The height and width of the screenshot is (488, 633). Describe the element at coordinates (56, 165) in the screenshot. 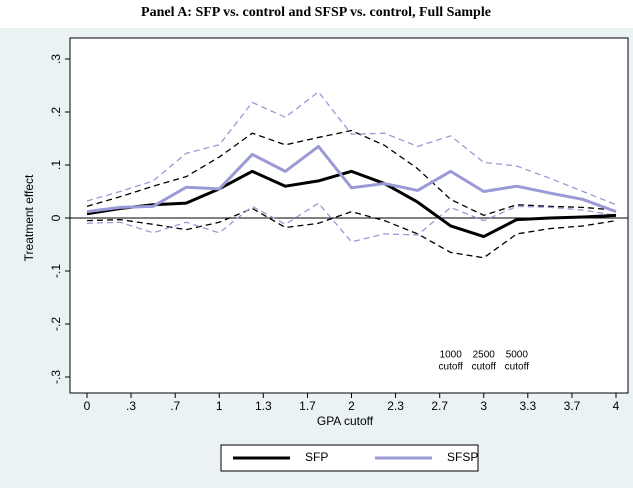

I see `y-tick-label: .1` at that location.